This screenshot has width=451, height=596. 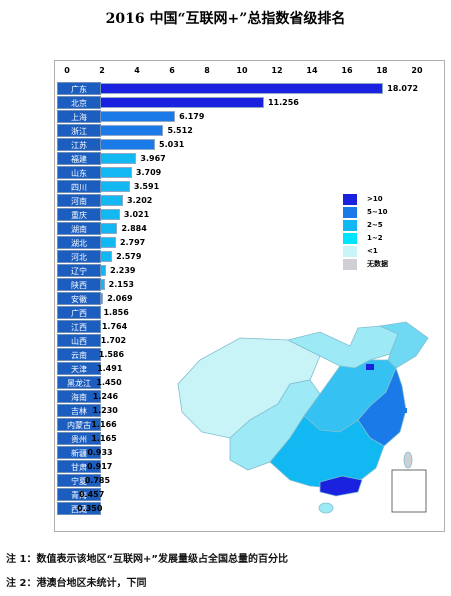 I want to click on category-label: 河北, so click(x=79, y=256).